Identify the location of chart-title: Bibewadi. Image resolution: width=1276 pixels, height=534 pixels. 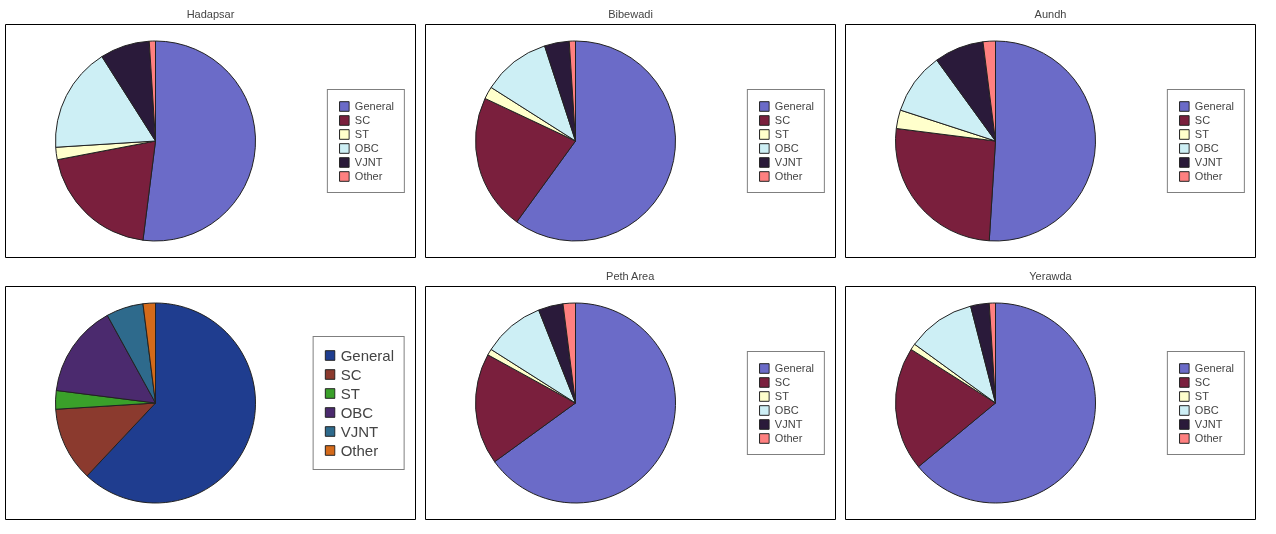
(630, 13).